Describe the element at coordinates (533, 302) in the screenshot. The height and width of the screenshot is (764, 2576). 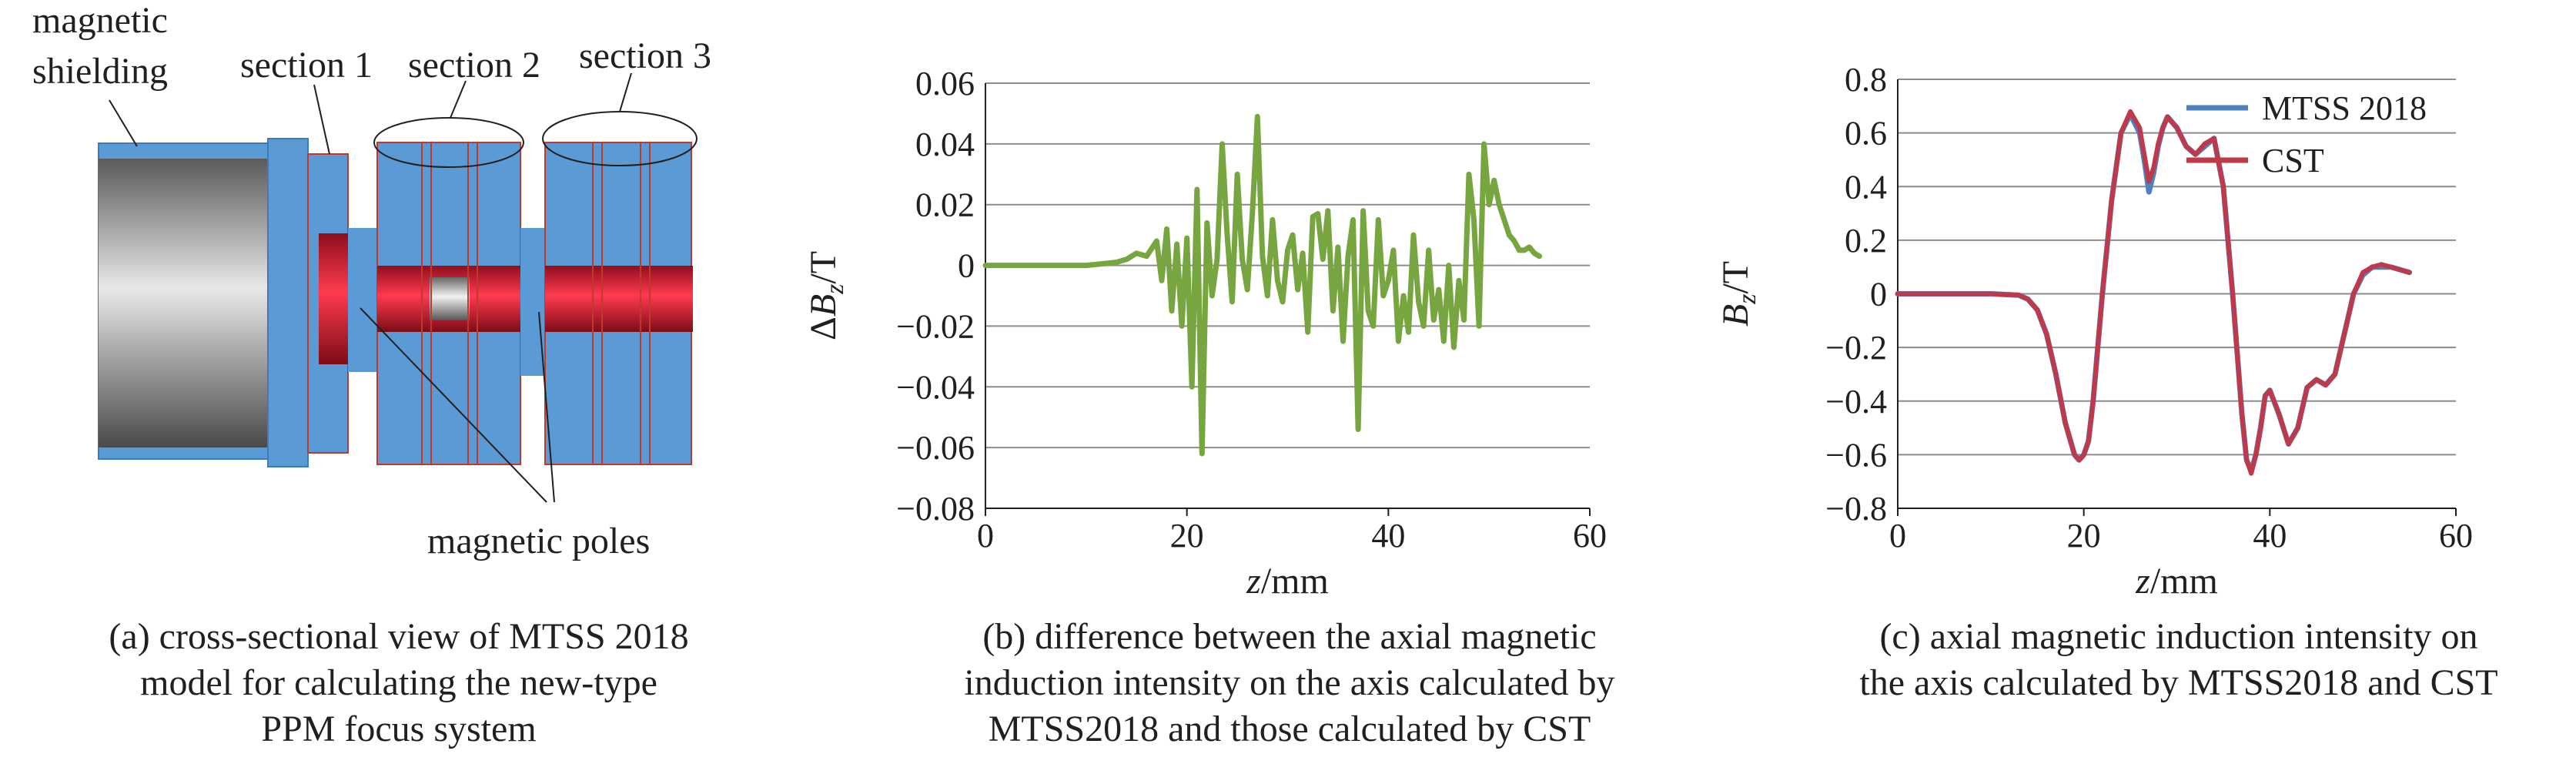
I see `section-spacer` at that location.